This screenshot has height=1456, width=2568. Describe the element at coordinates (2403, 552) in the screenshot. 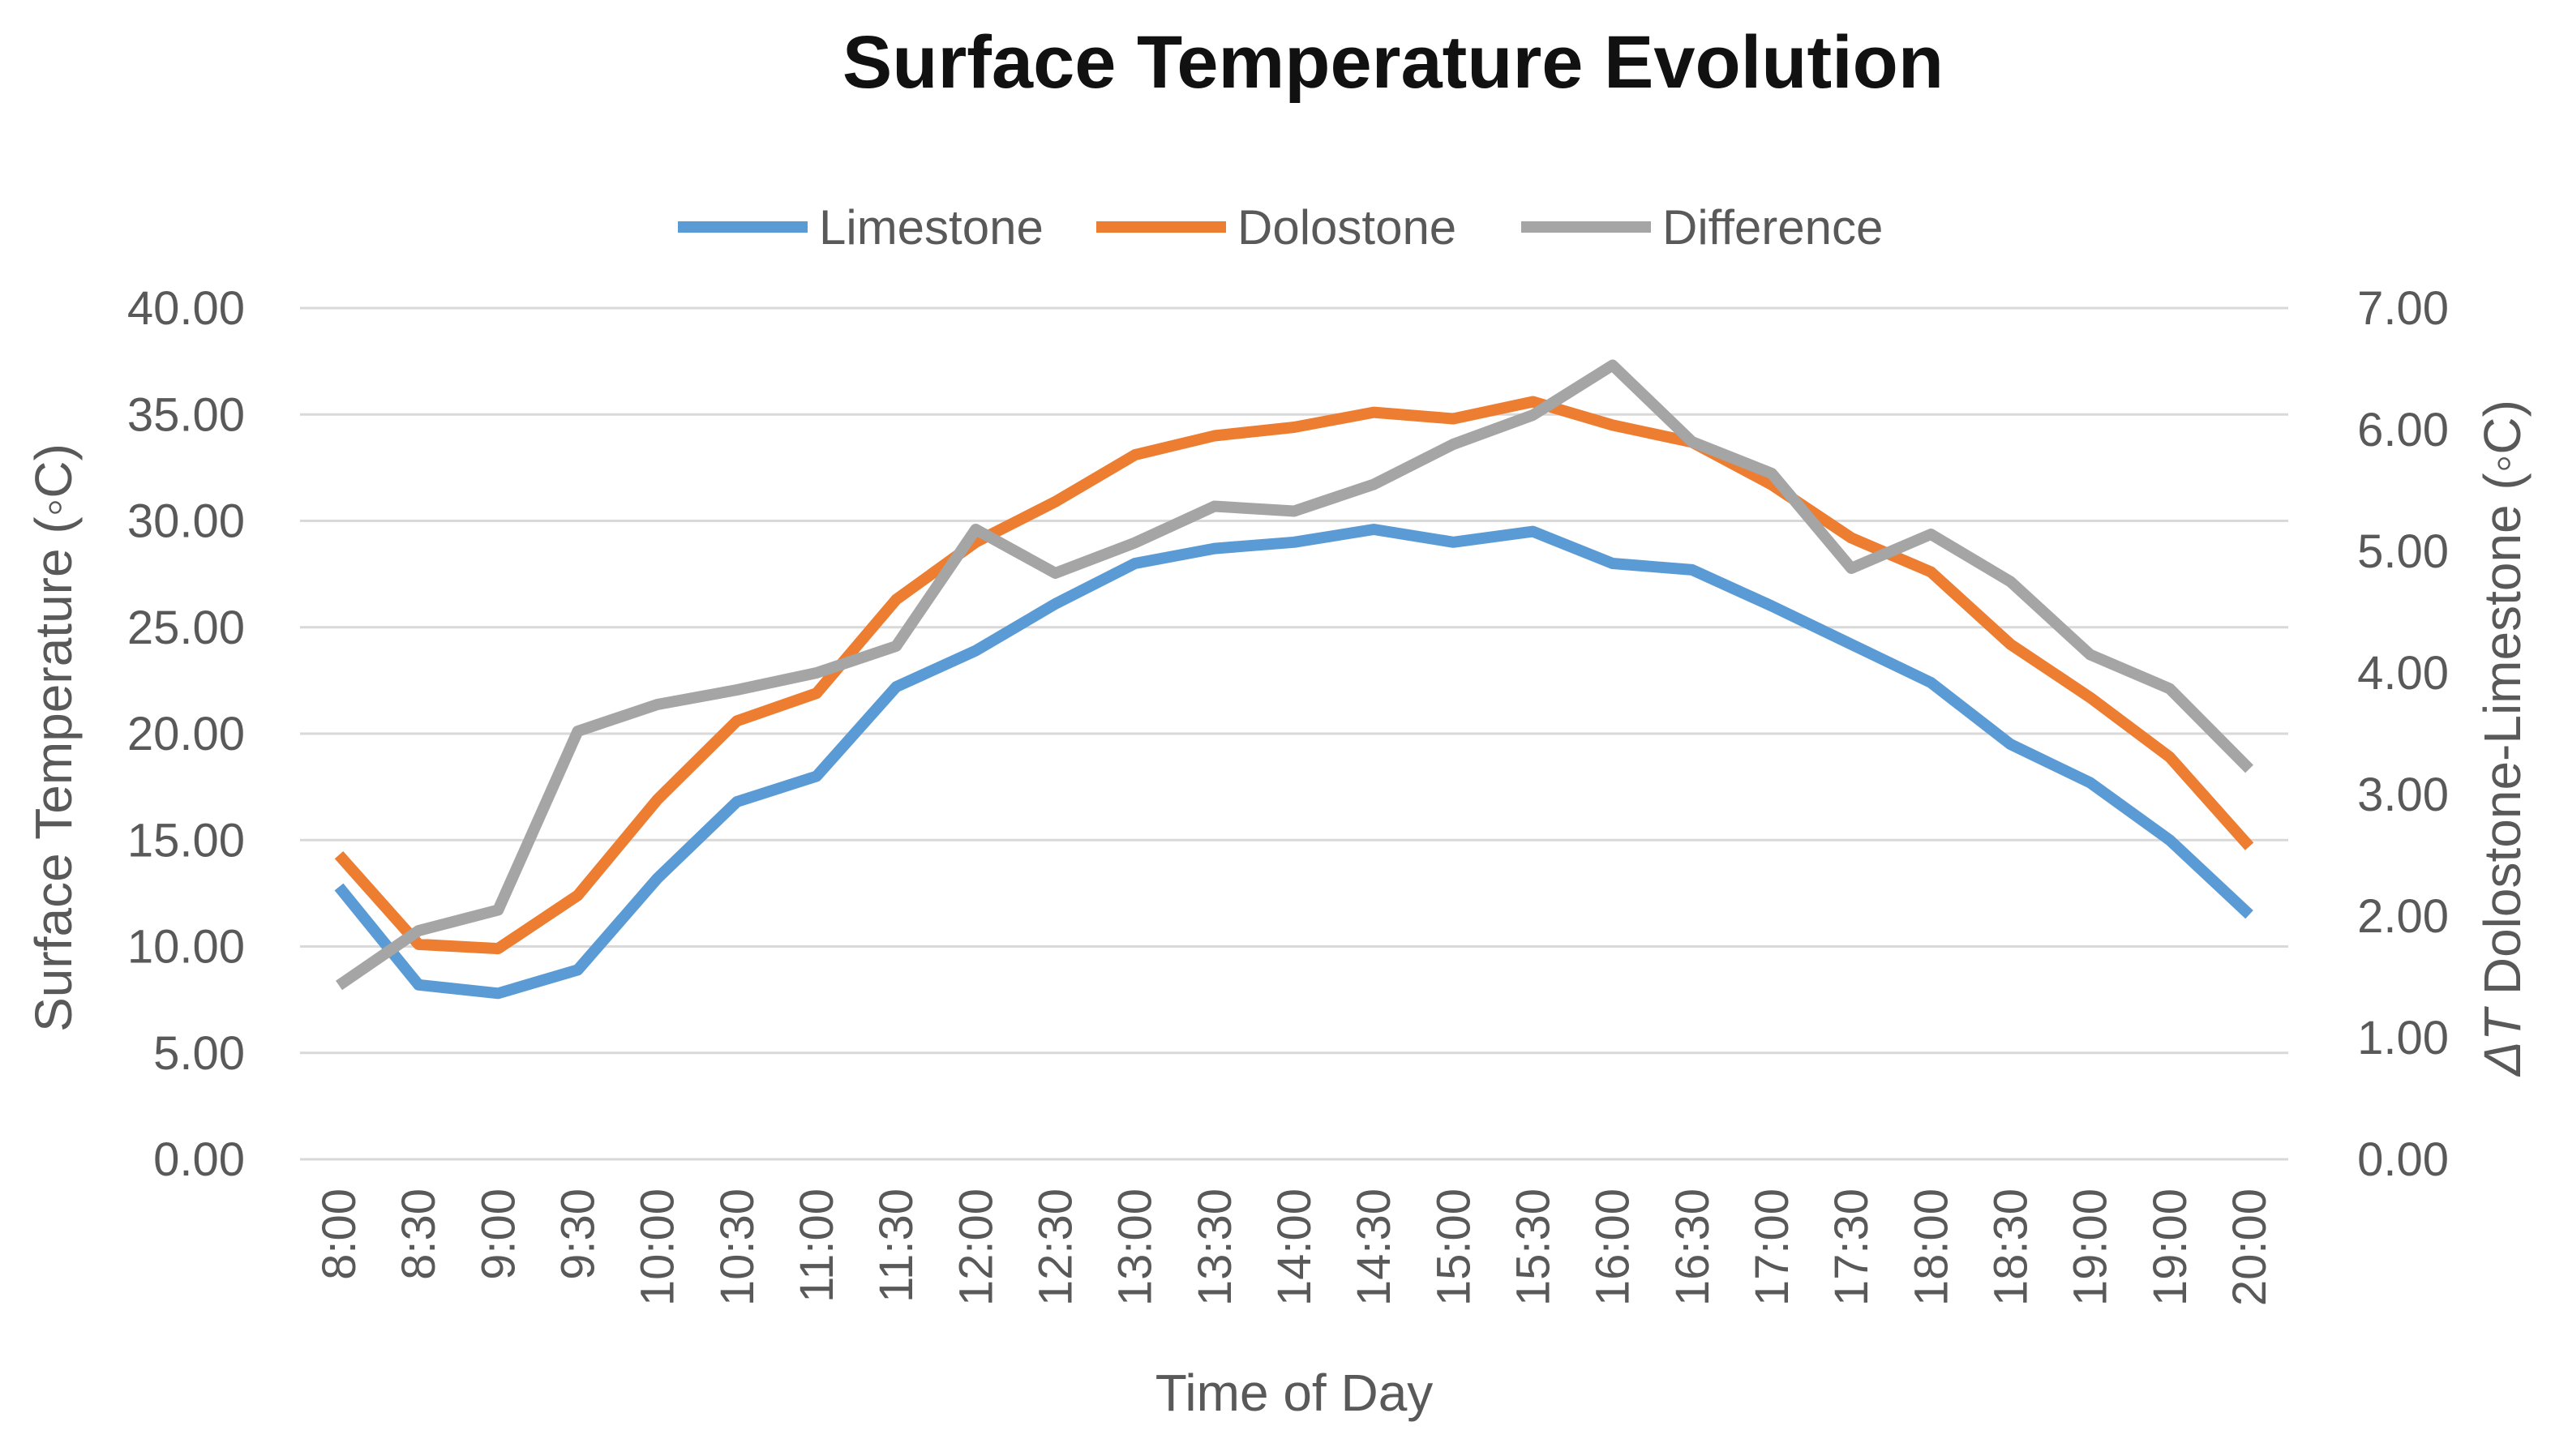

I see `right-tick-label: 5.00` at that location.